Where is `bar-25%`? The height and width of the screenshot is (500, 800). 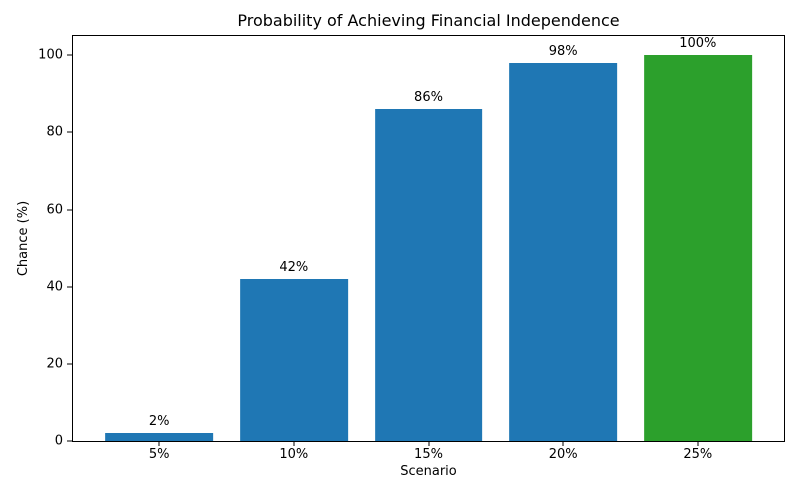
bar-25% is located at coordinates (697, 248).